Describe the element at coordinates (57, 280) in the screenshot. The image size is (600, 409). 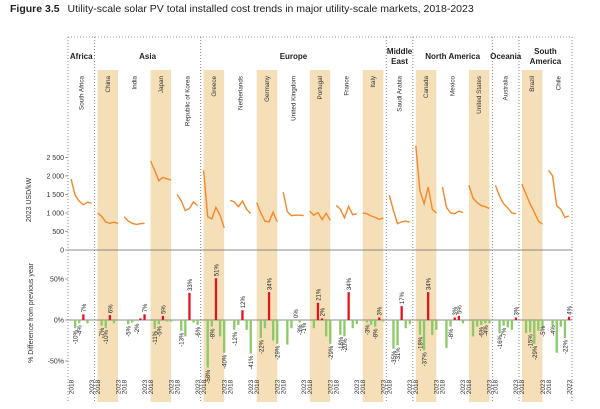
I see `lower-y-tick-label: 50%` at that location.